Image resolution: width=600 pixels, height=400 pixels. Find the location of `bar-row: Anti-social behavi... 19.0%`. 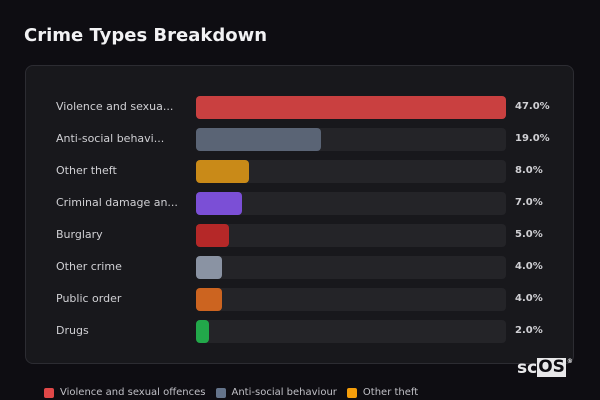

bar-row: Anti-social behavi... 19.0% is located at coordinates (299, 140).